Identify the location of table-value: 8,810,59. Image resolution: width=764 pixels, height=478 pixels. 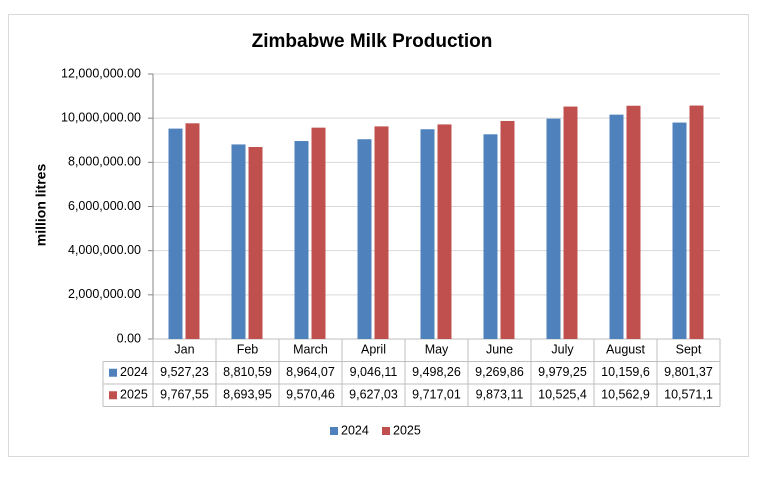
(247, 372).